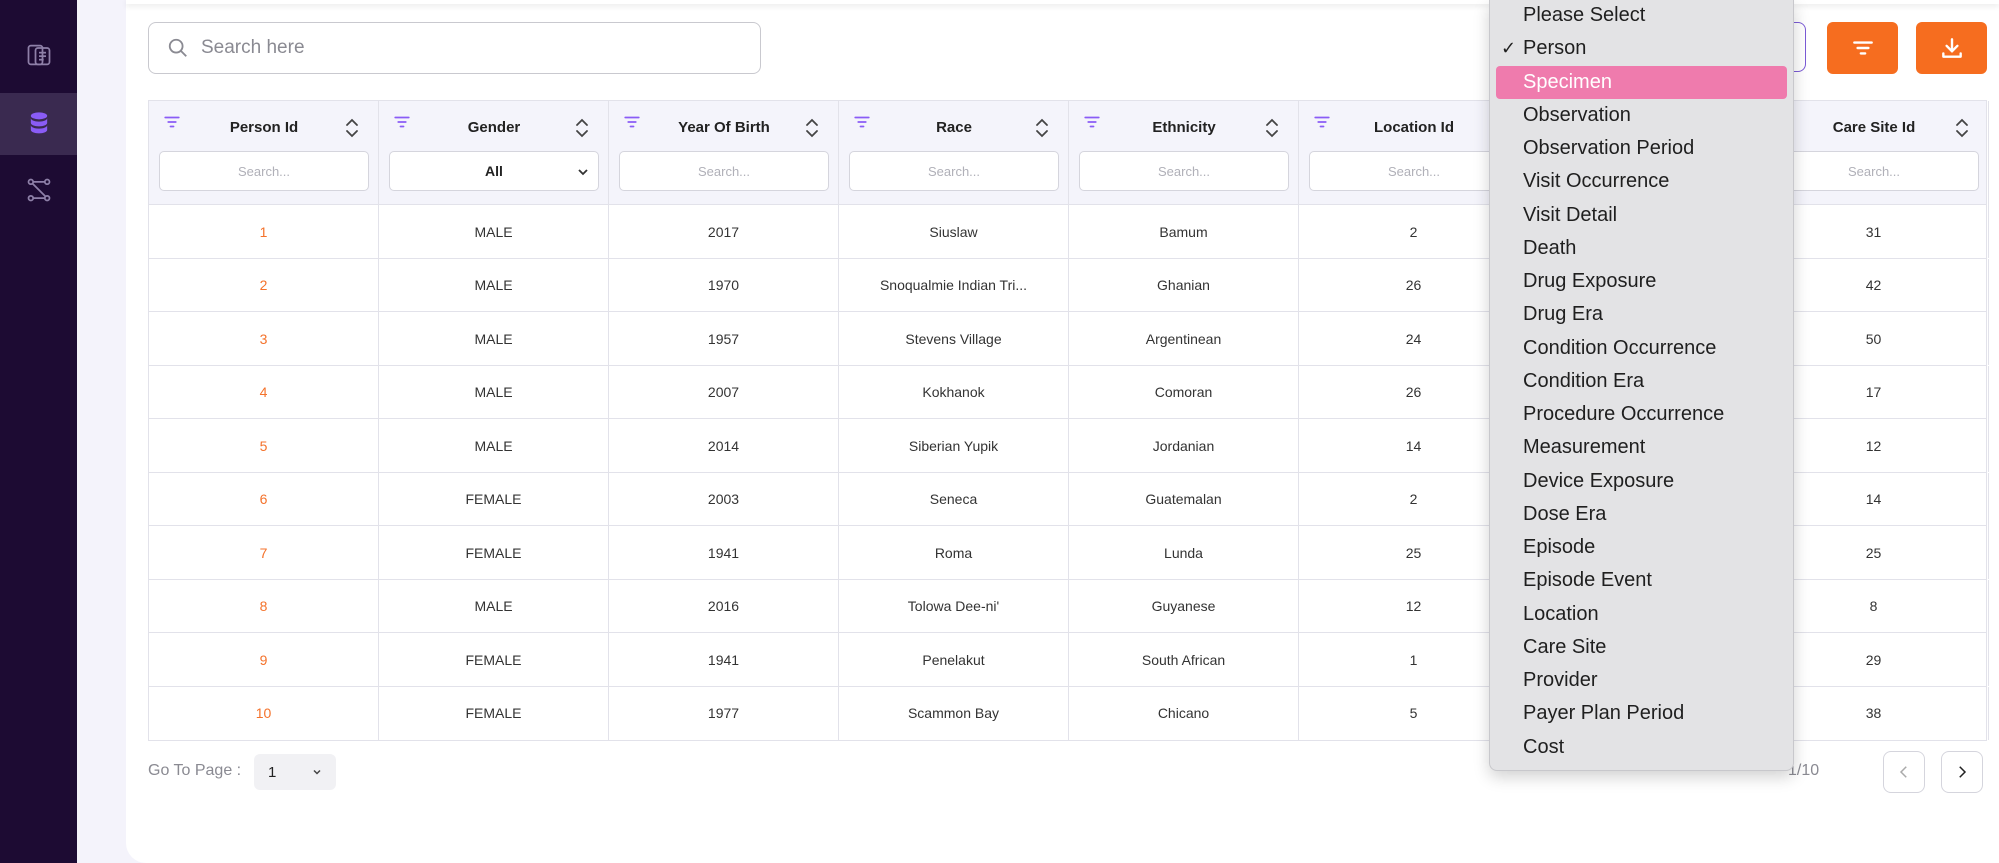 This screenshot has height=863, width=1999. I want to click on dropdown-option-label: Person, so click(1555, 48).